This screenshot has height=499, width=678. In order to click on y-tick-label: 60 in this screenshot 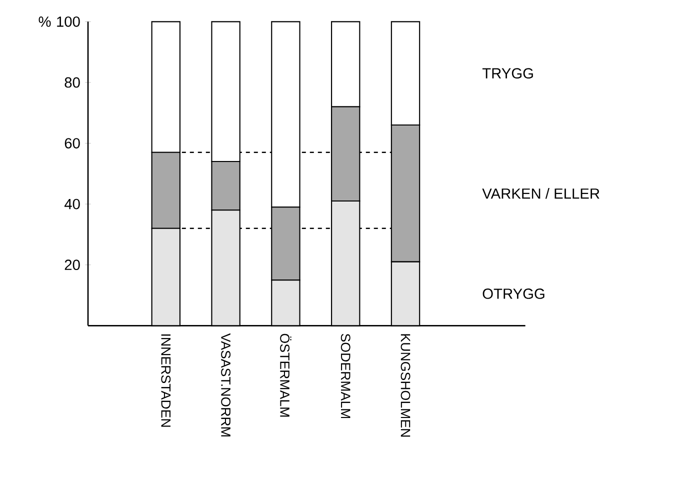, I will do `click(72, 143)`.